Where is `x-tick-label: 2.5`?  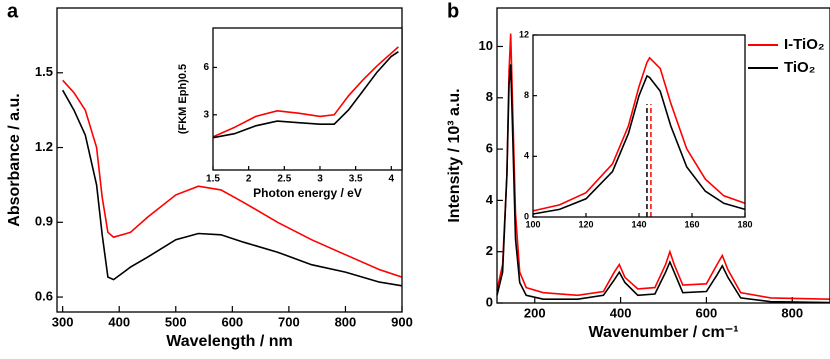
x-tick-label: 2.5 is located at coordinates (284, 178).